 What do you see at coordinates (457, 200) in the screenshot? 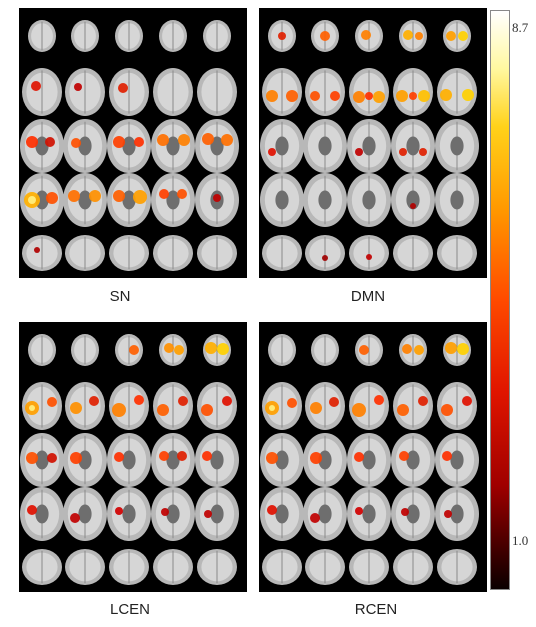
I see `dmn-slice-r4-c5` at bounding box center [457, 200].